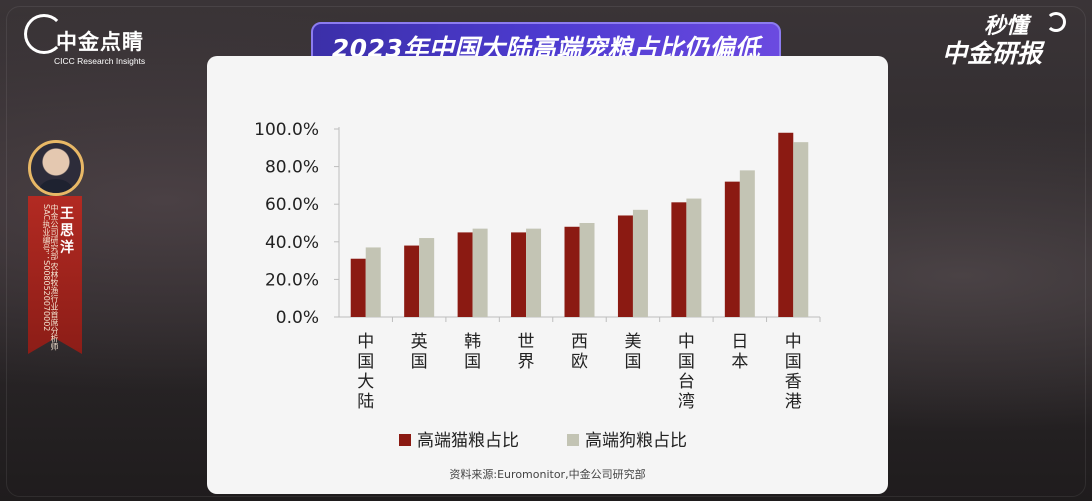 The width and height of the screenshot is (1092, 501). I want to click on x-tick-label: 湾, so click(686, 402).